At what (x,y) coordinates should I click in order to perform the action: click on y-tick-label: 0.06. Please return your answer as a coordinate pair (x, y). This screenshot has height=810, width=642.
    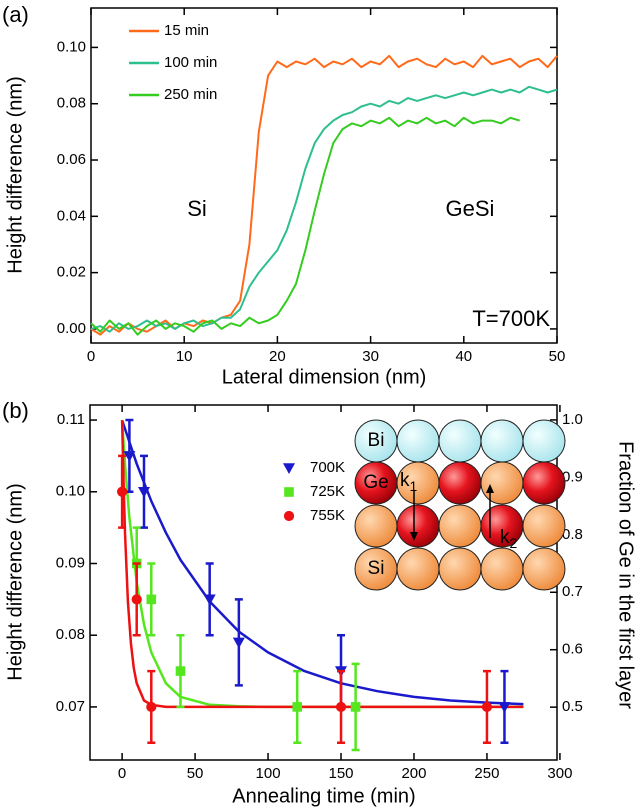
    Looking at the image, I should click on (71, 159).